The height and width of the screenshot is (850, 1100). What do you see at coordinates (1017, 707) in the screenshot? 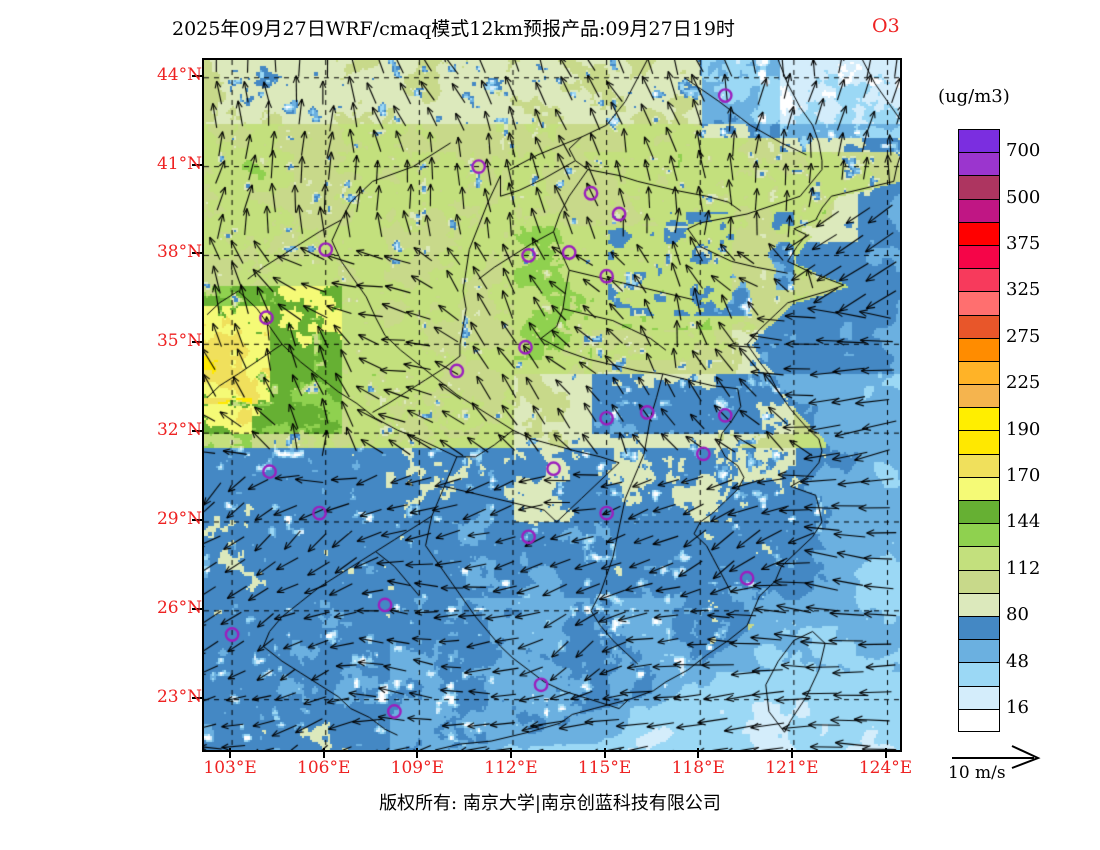
I see `colorbar-tick-label: 16` at bounding box center [1017, 707].